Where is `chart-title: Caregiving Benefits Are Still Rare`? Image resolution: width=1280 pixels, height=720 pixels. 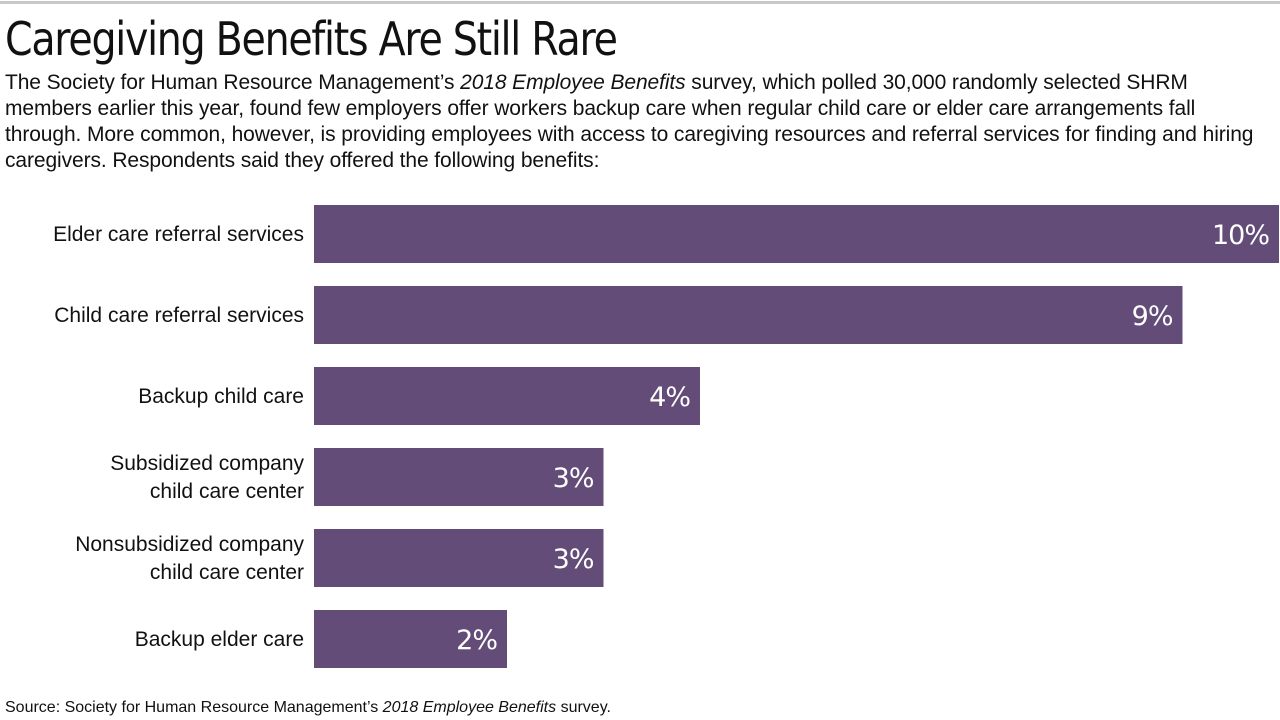 chart-title: Caregiving Benefits Are Still Rare is located at coordinates (311, 39).